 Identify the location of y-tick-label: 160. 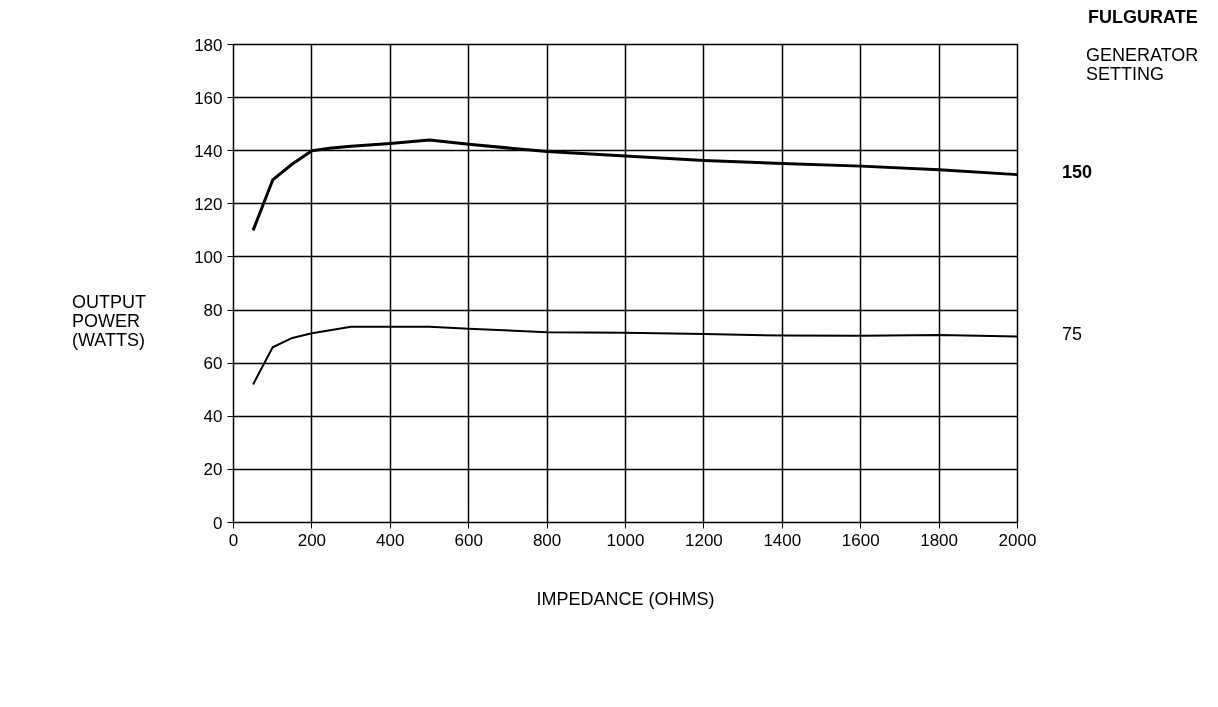
(208, 98).